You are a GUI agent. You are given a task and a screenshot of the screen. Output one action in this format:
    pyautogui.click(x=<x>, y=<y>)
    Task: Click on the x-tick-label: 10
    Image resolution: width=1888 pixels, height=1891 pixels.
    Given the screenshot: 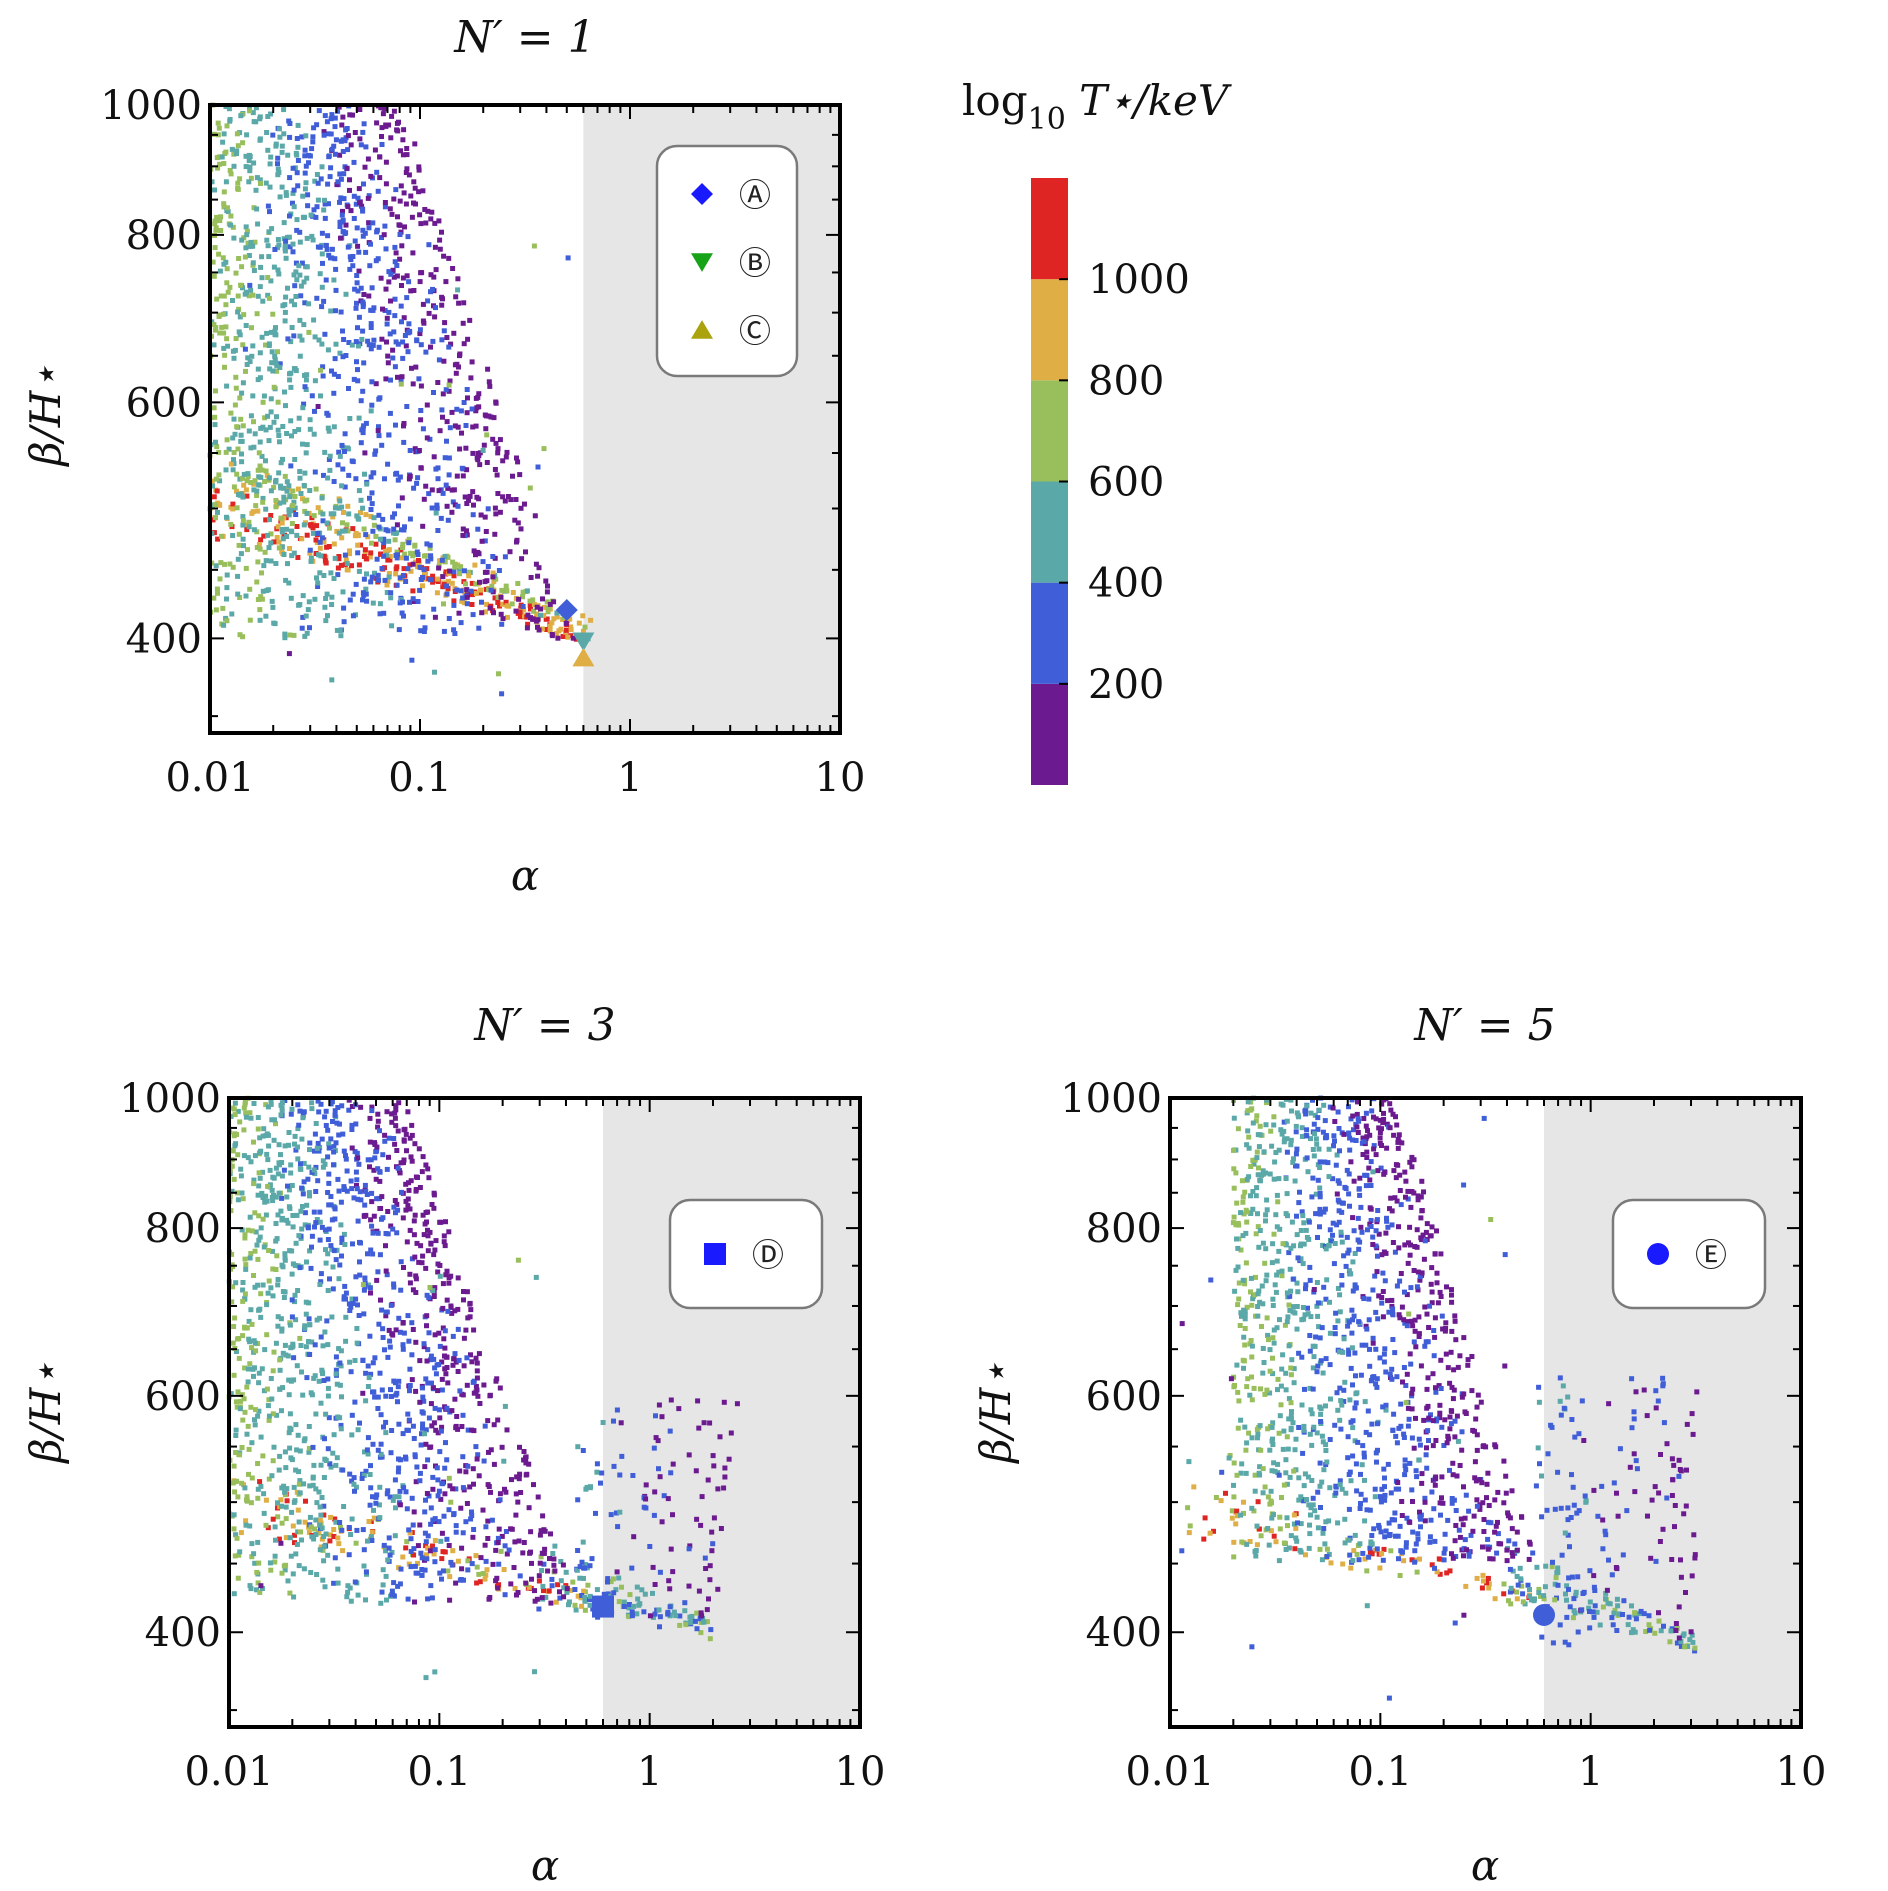 What is the action you would take?
    pyautogui.click(x=860, y=1772)
    